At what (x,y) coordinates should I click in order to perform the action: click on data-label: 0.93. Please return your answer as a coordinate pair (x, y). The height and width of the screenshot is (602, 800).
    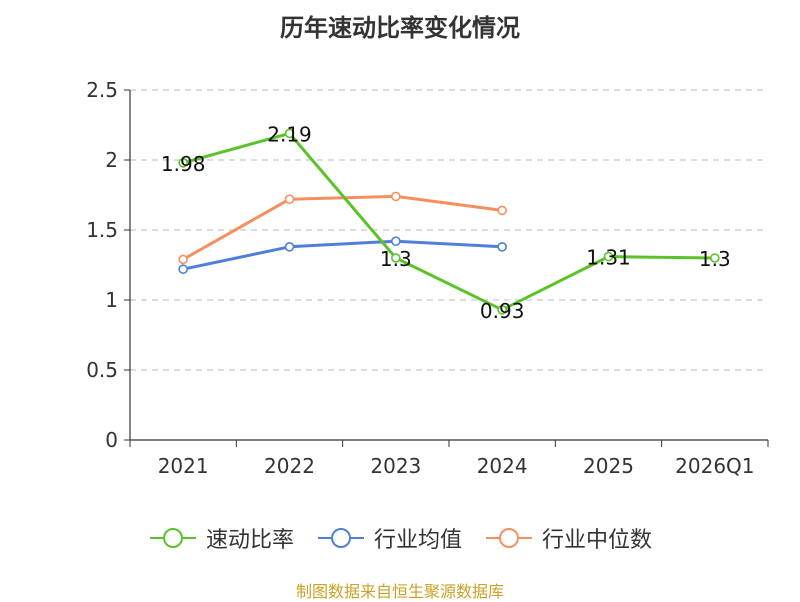
    Looking at the image, I should click on (502, 311).